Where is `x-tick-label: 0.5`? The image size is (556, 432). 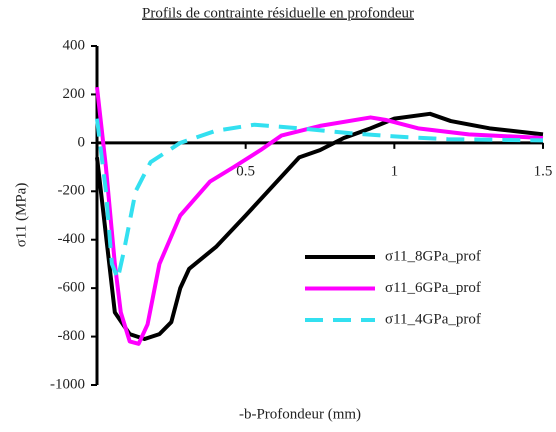 x-tick-label: 0.5 is located at coordinates (245, 171).